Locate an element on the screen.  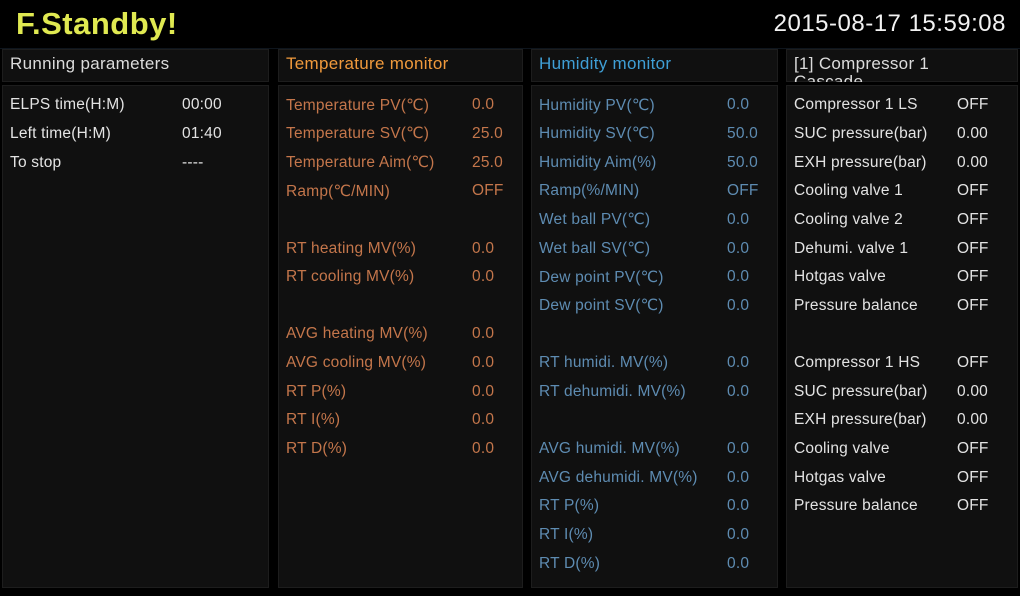
table-row: Cooling valve 1 OFF is located at coordinates (902, 191).